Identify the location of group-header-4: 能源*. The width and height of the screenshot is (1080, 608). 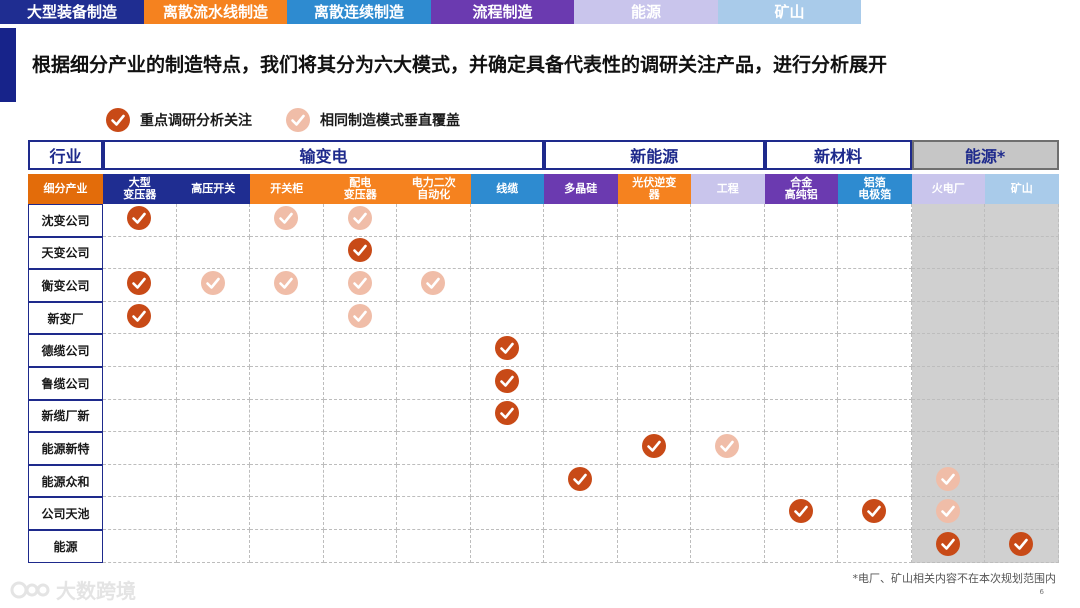
(985, 155).